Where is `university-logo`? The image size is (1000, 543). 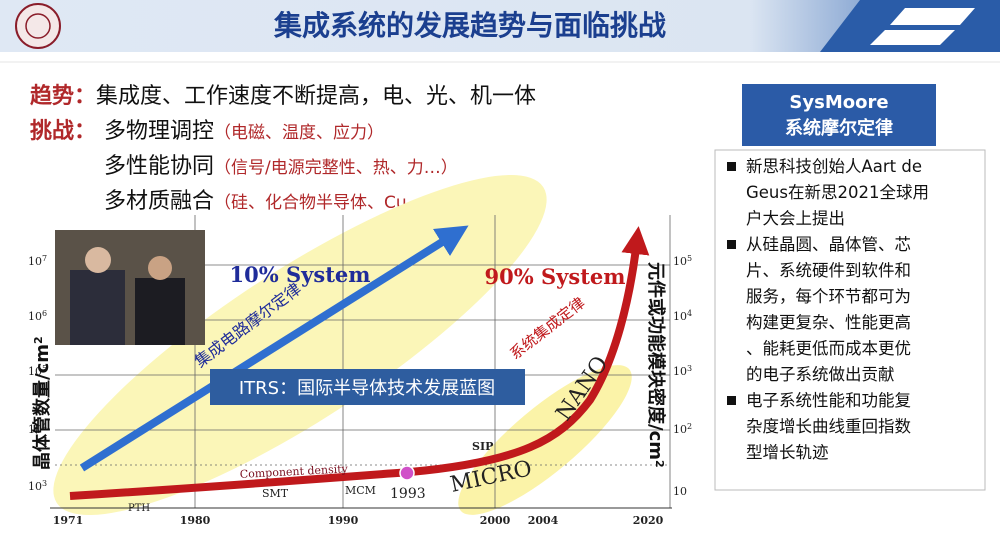
university-logo is located at coordinates (38, 26).